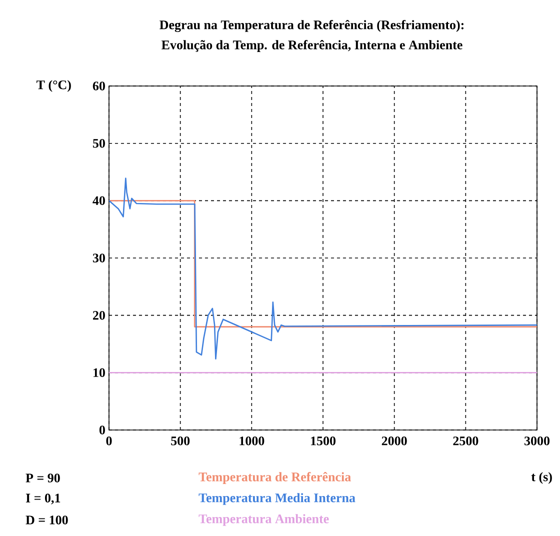 This screenshot has width=560, height=536. Describe the element at coordinates (53, 86) in the screenshot. I see `y-axis-title: T (°C)` at that location.